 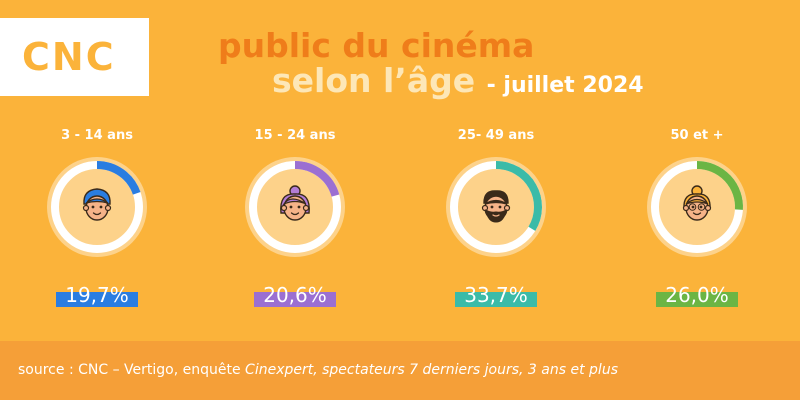 I want to click on value-label-3-14-ans: 19,7%, so click(x=97, y=295).